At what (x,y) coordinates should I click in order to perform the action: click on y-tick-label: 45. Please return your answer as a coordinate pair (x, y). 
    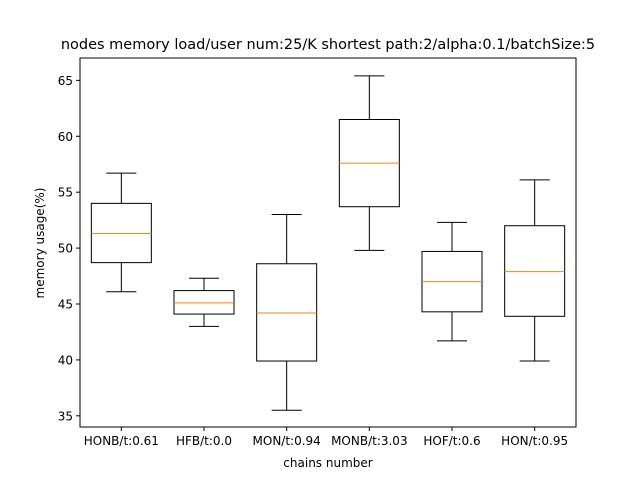
    Looking at the image, I should click on (65, 305).